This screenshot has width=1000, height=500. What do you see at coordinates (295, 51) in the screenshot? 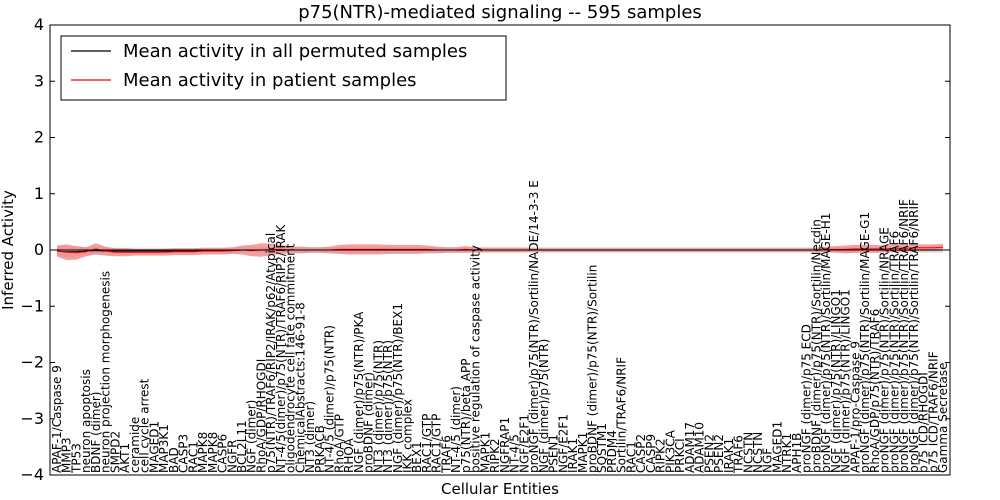
I see `legend-permuted-label: Mean activity in all permuted samples` at bounding box center [295, 51].